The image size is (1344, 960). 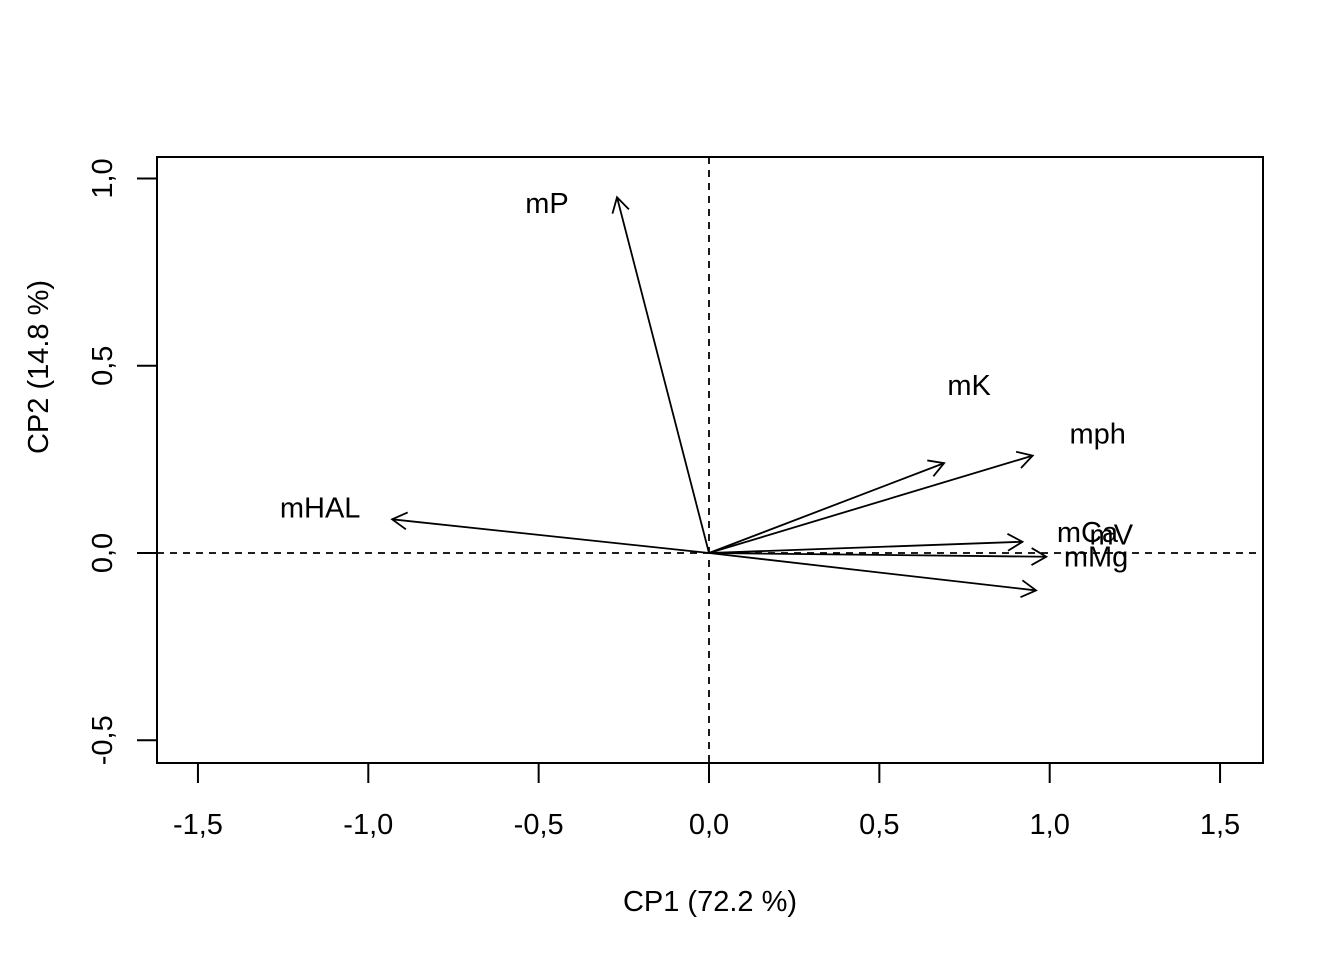 I want to click on x-tick-label: -0,5, so click(x=539, y=825).